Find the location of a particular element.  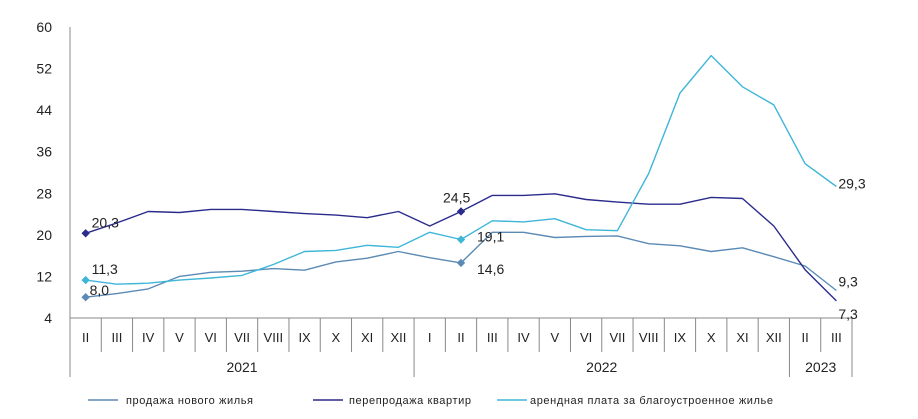

y-axis: 4 12 20 28 36 44 52 60 is located at coordinates (53, 172).